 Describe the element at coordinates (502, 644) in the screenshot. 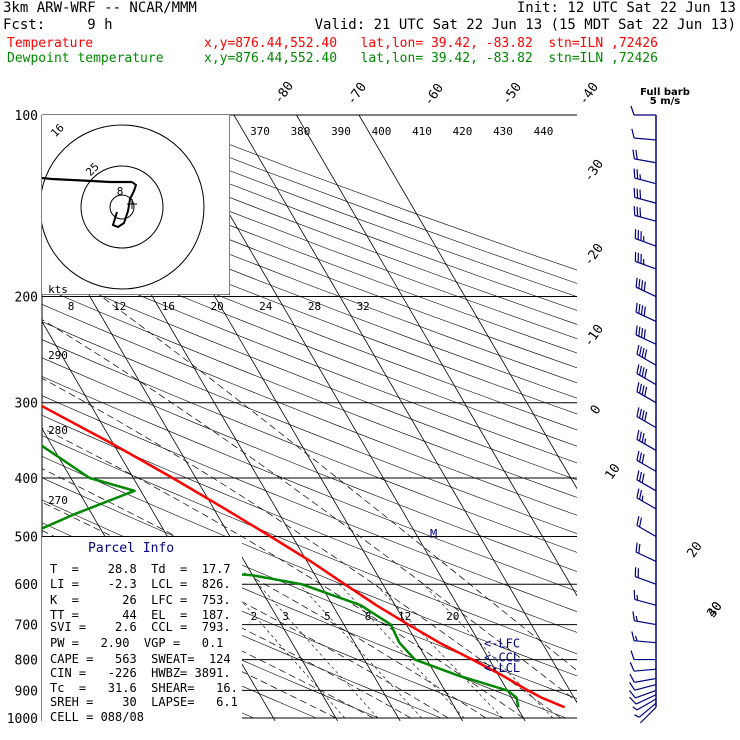

I see `level-annotation: <-LFC` at that location.